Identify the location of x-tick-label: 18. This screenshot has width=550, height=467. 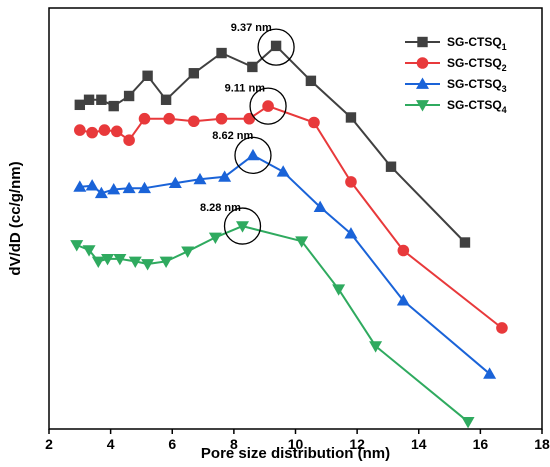
(542, 444).